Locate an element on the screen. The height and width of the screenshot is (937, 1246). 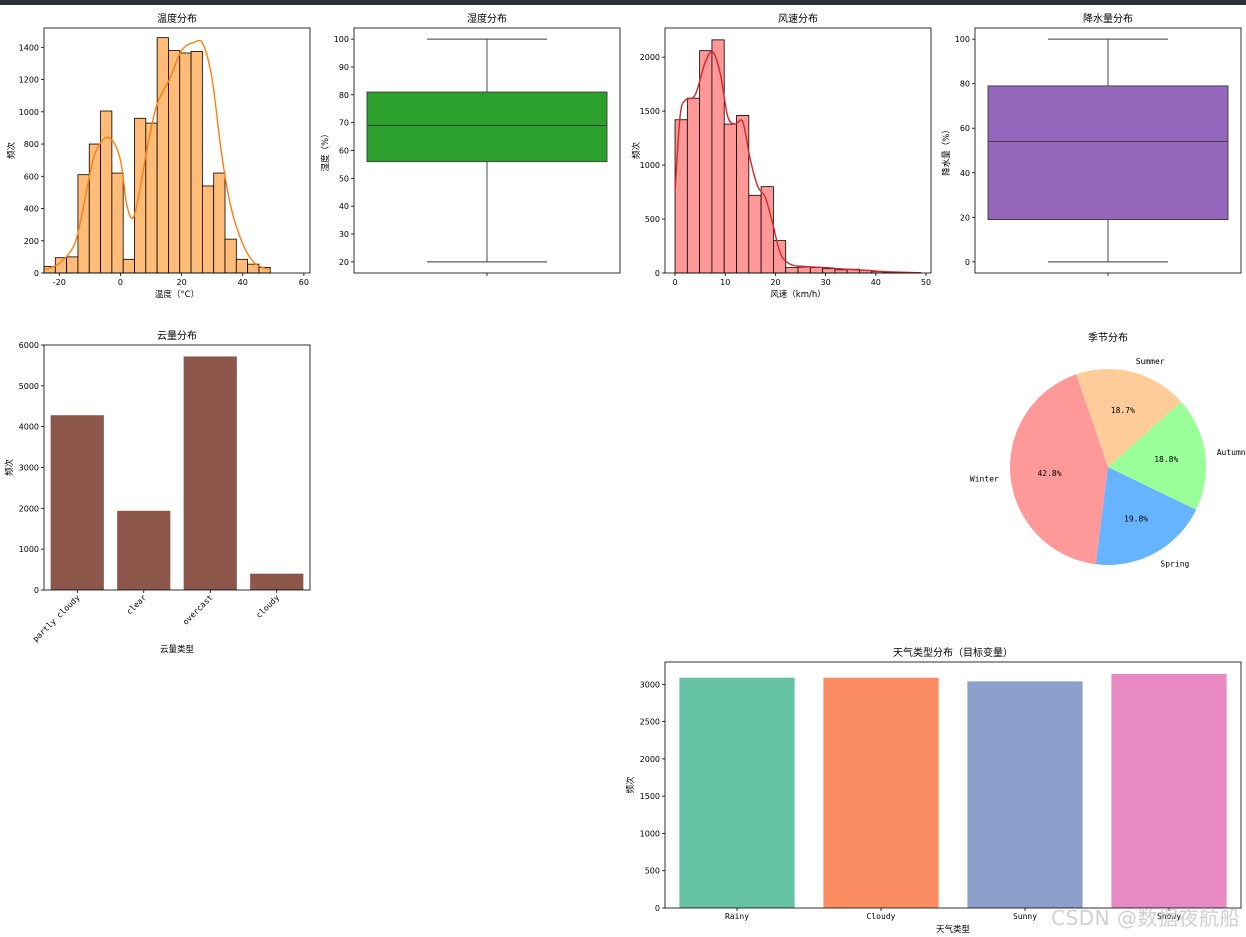
temperature-ytick-label: 400 is located at coordinates (31, 209).